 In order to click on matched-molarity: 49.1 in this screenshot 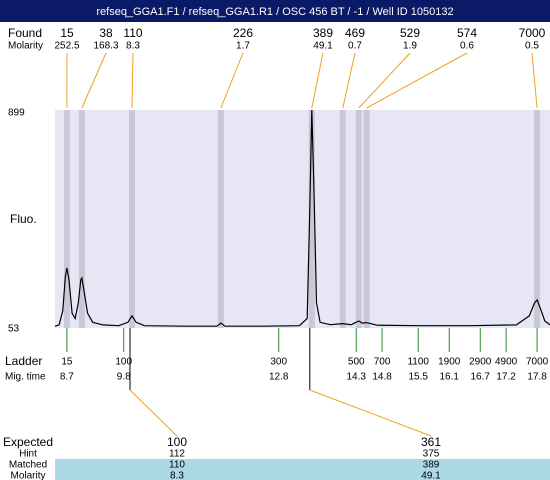, I will do `click(431, 475)`.